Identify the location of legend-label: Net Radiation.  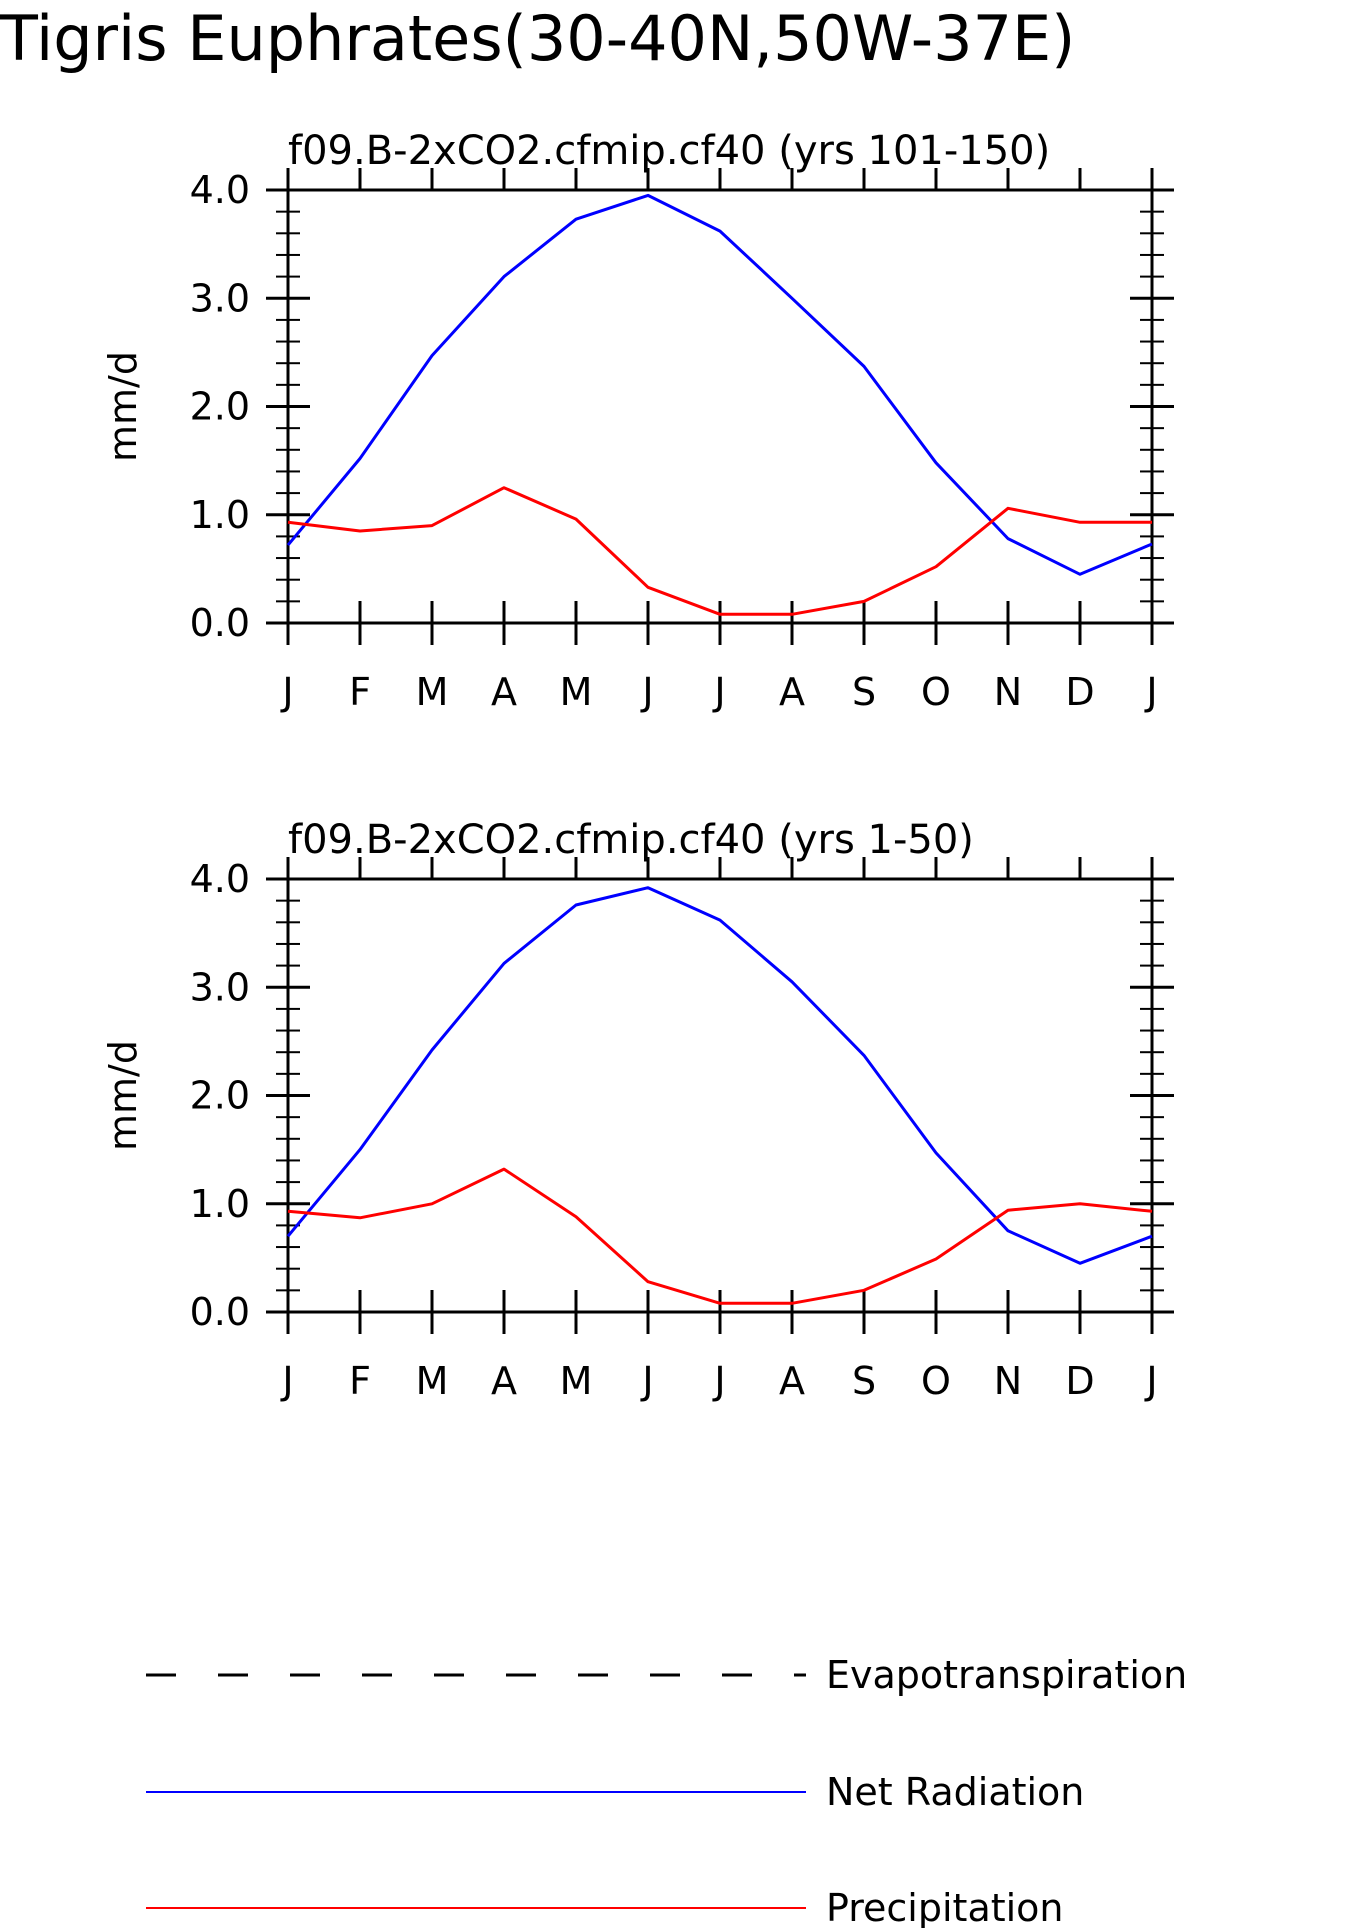
(955, 1792).